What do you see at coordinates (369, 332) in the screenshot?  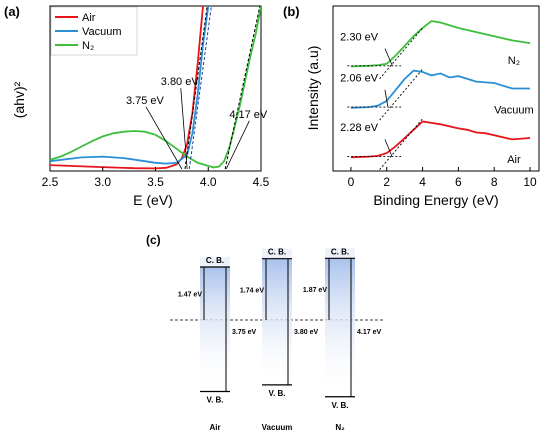 I see `total-gap-label-2: 4.17 eV` at bounding box center [369, 332].